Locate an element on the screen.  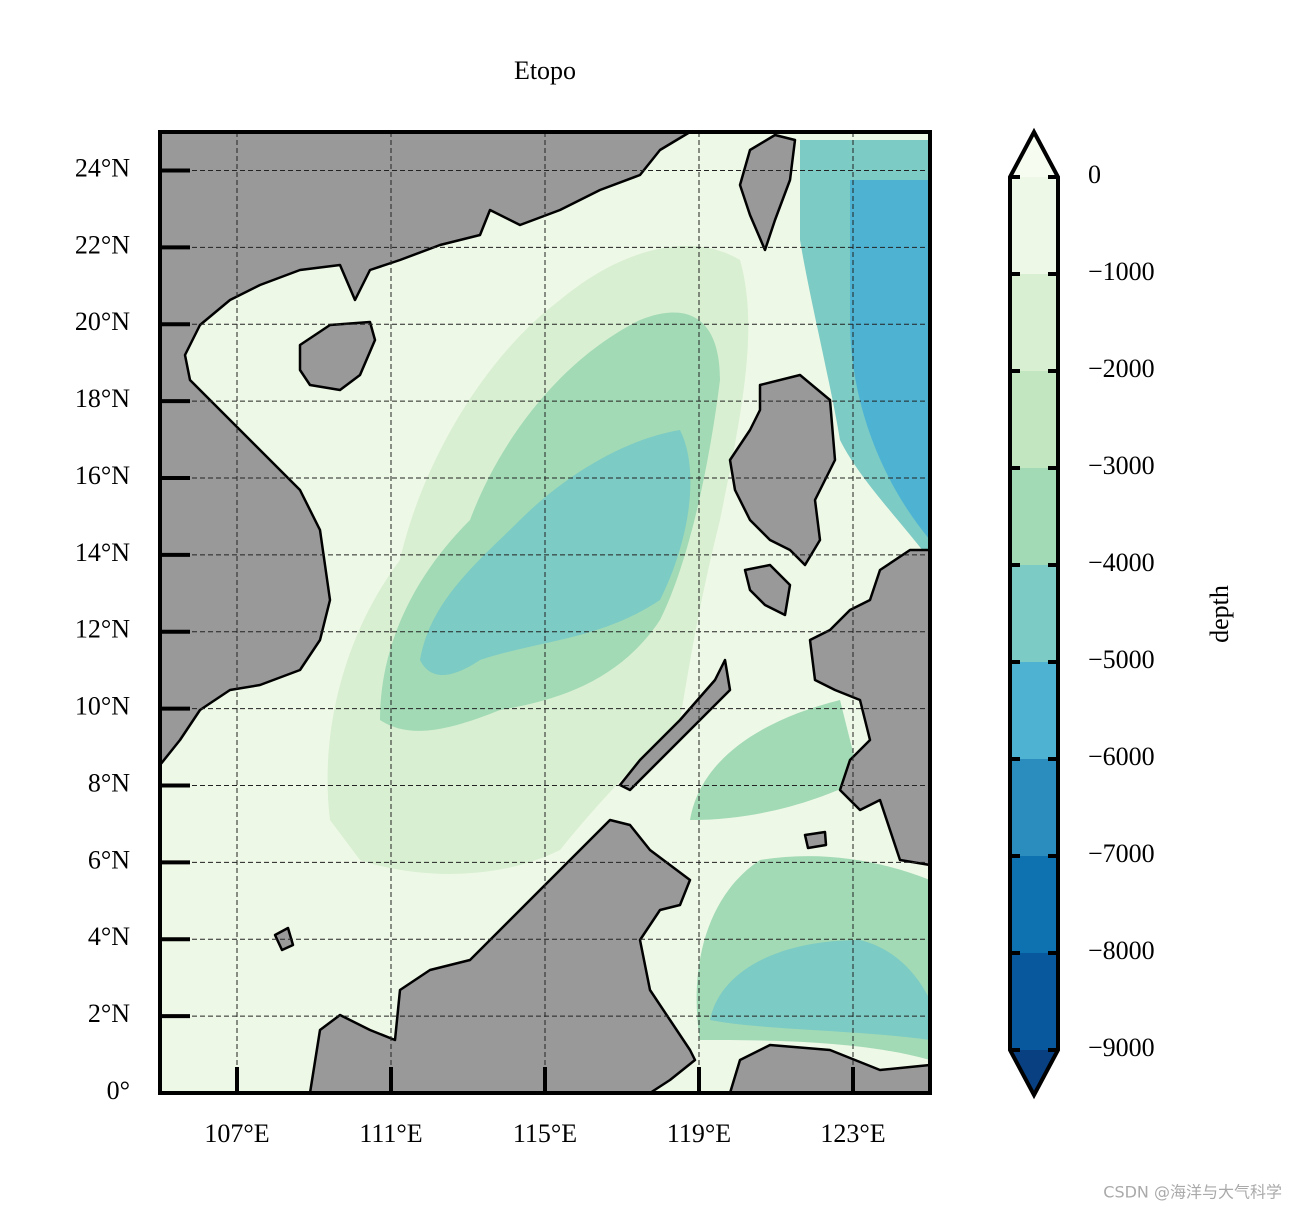
y-tick-label: 18°N is located at coordinates (102, 398).